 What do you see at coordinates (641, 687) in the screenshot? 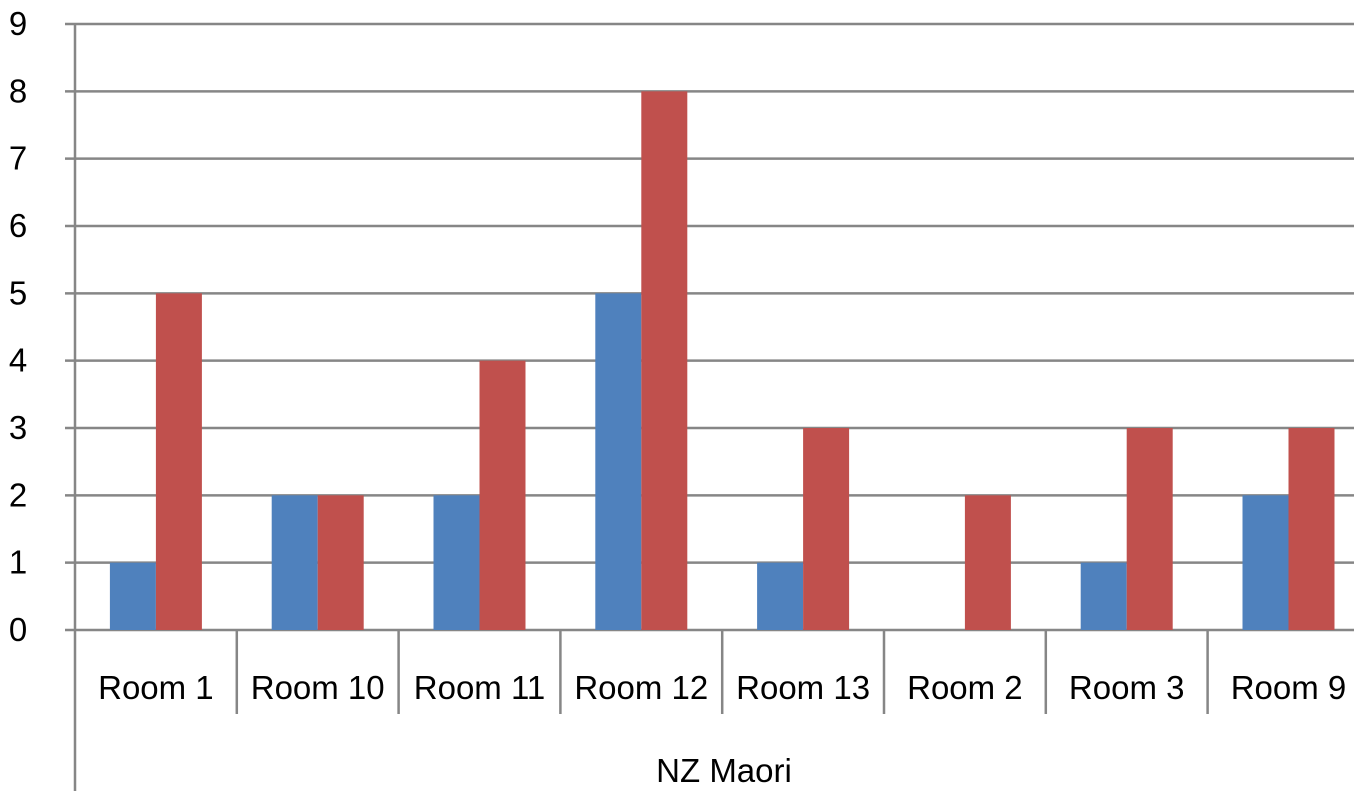
I see `category-label: Room 12` at bounding box center [641, 687].